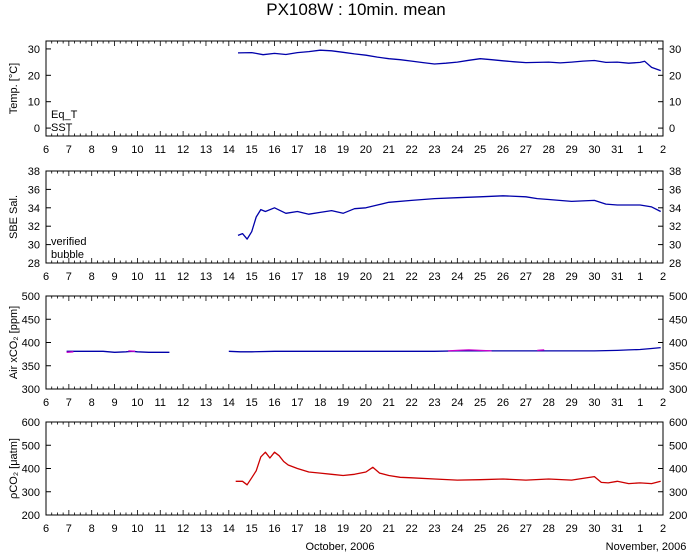  I want to click on x-month-label-november: November, 2006, so click(646, 547).